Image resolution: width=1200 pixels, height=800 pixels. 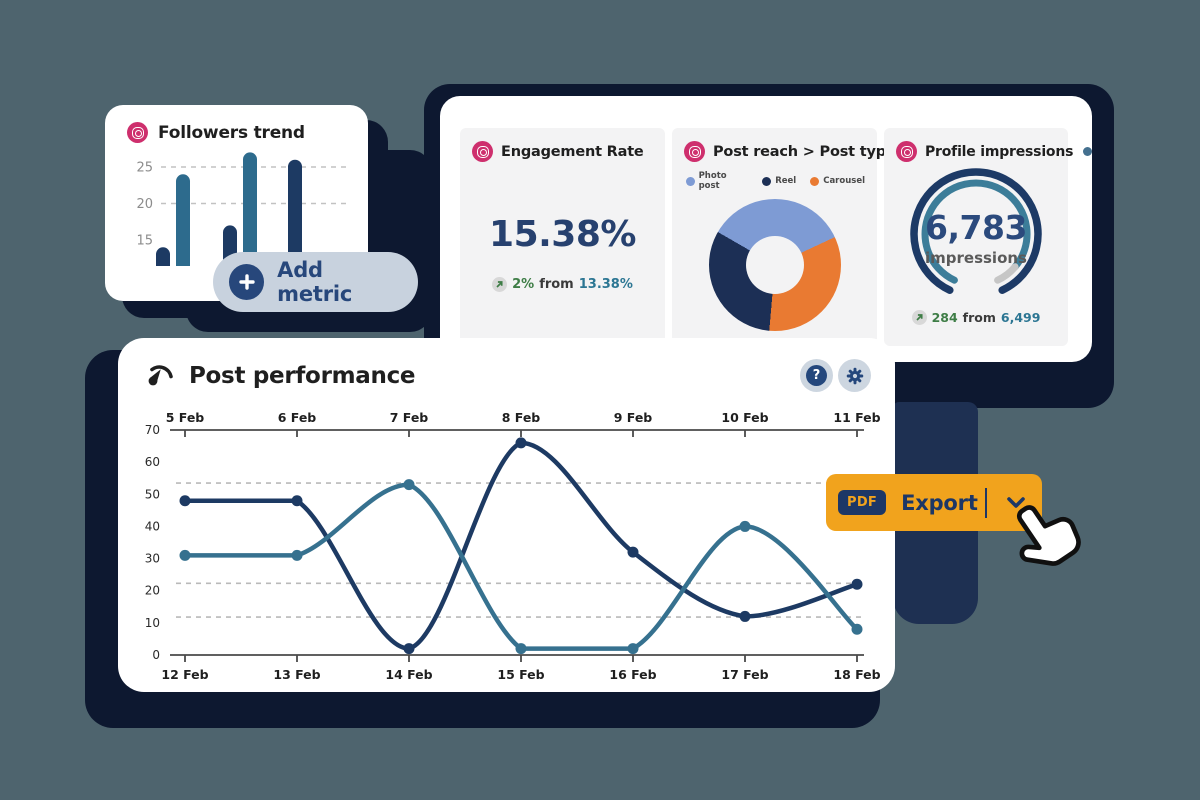 What do you see at coordinates (523, 284) in the screenshot?
I see `change-value: 2%` at bounding box center [523, 284].